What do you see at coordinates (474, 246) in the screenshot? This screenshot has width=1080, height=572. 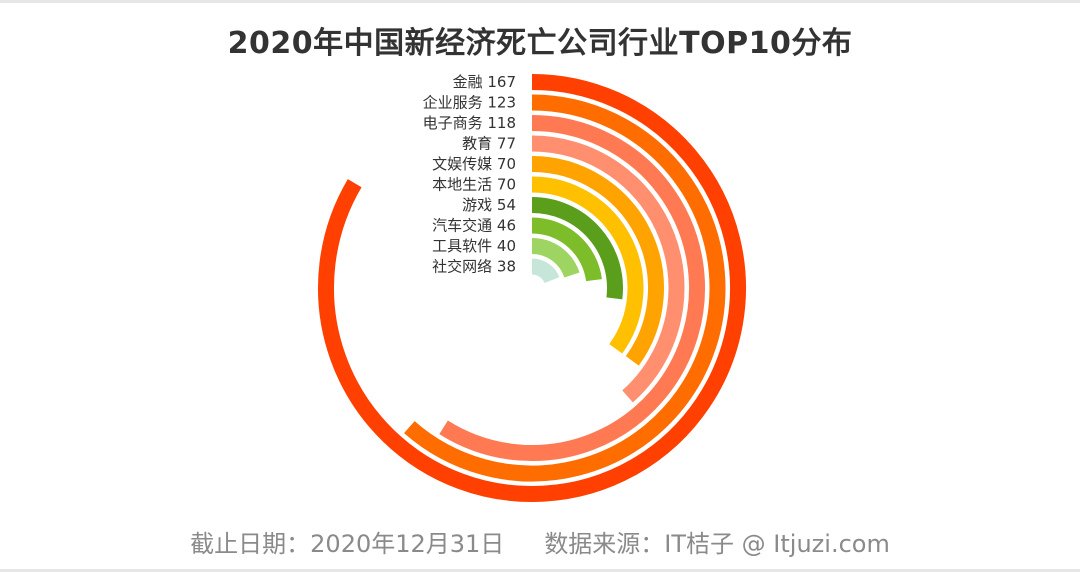 I see `category-label-9: 工具软件 40` at bounding box center [474, 246].